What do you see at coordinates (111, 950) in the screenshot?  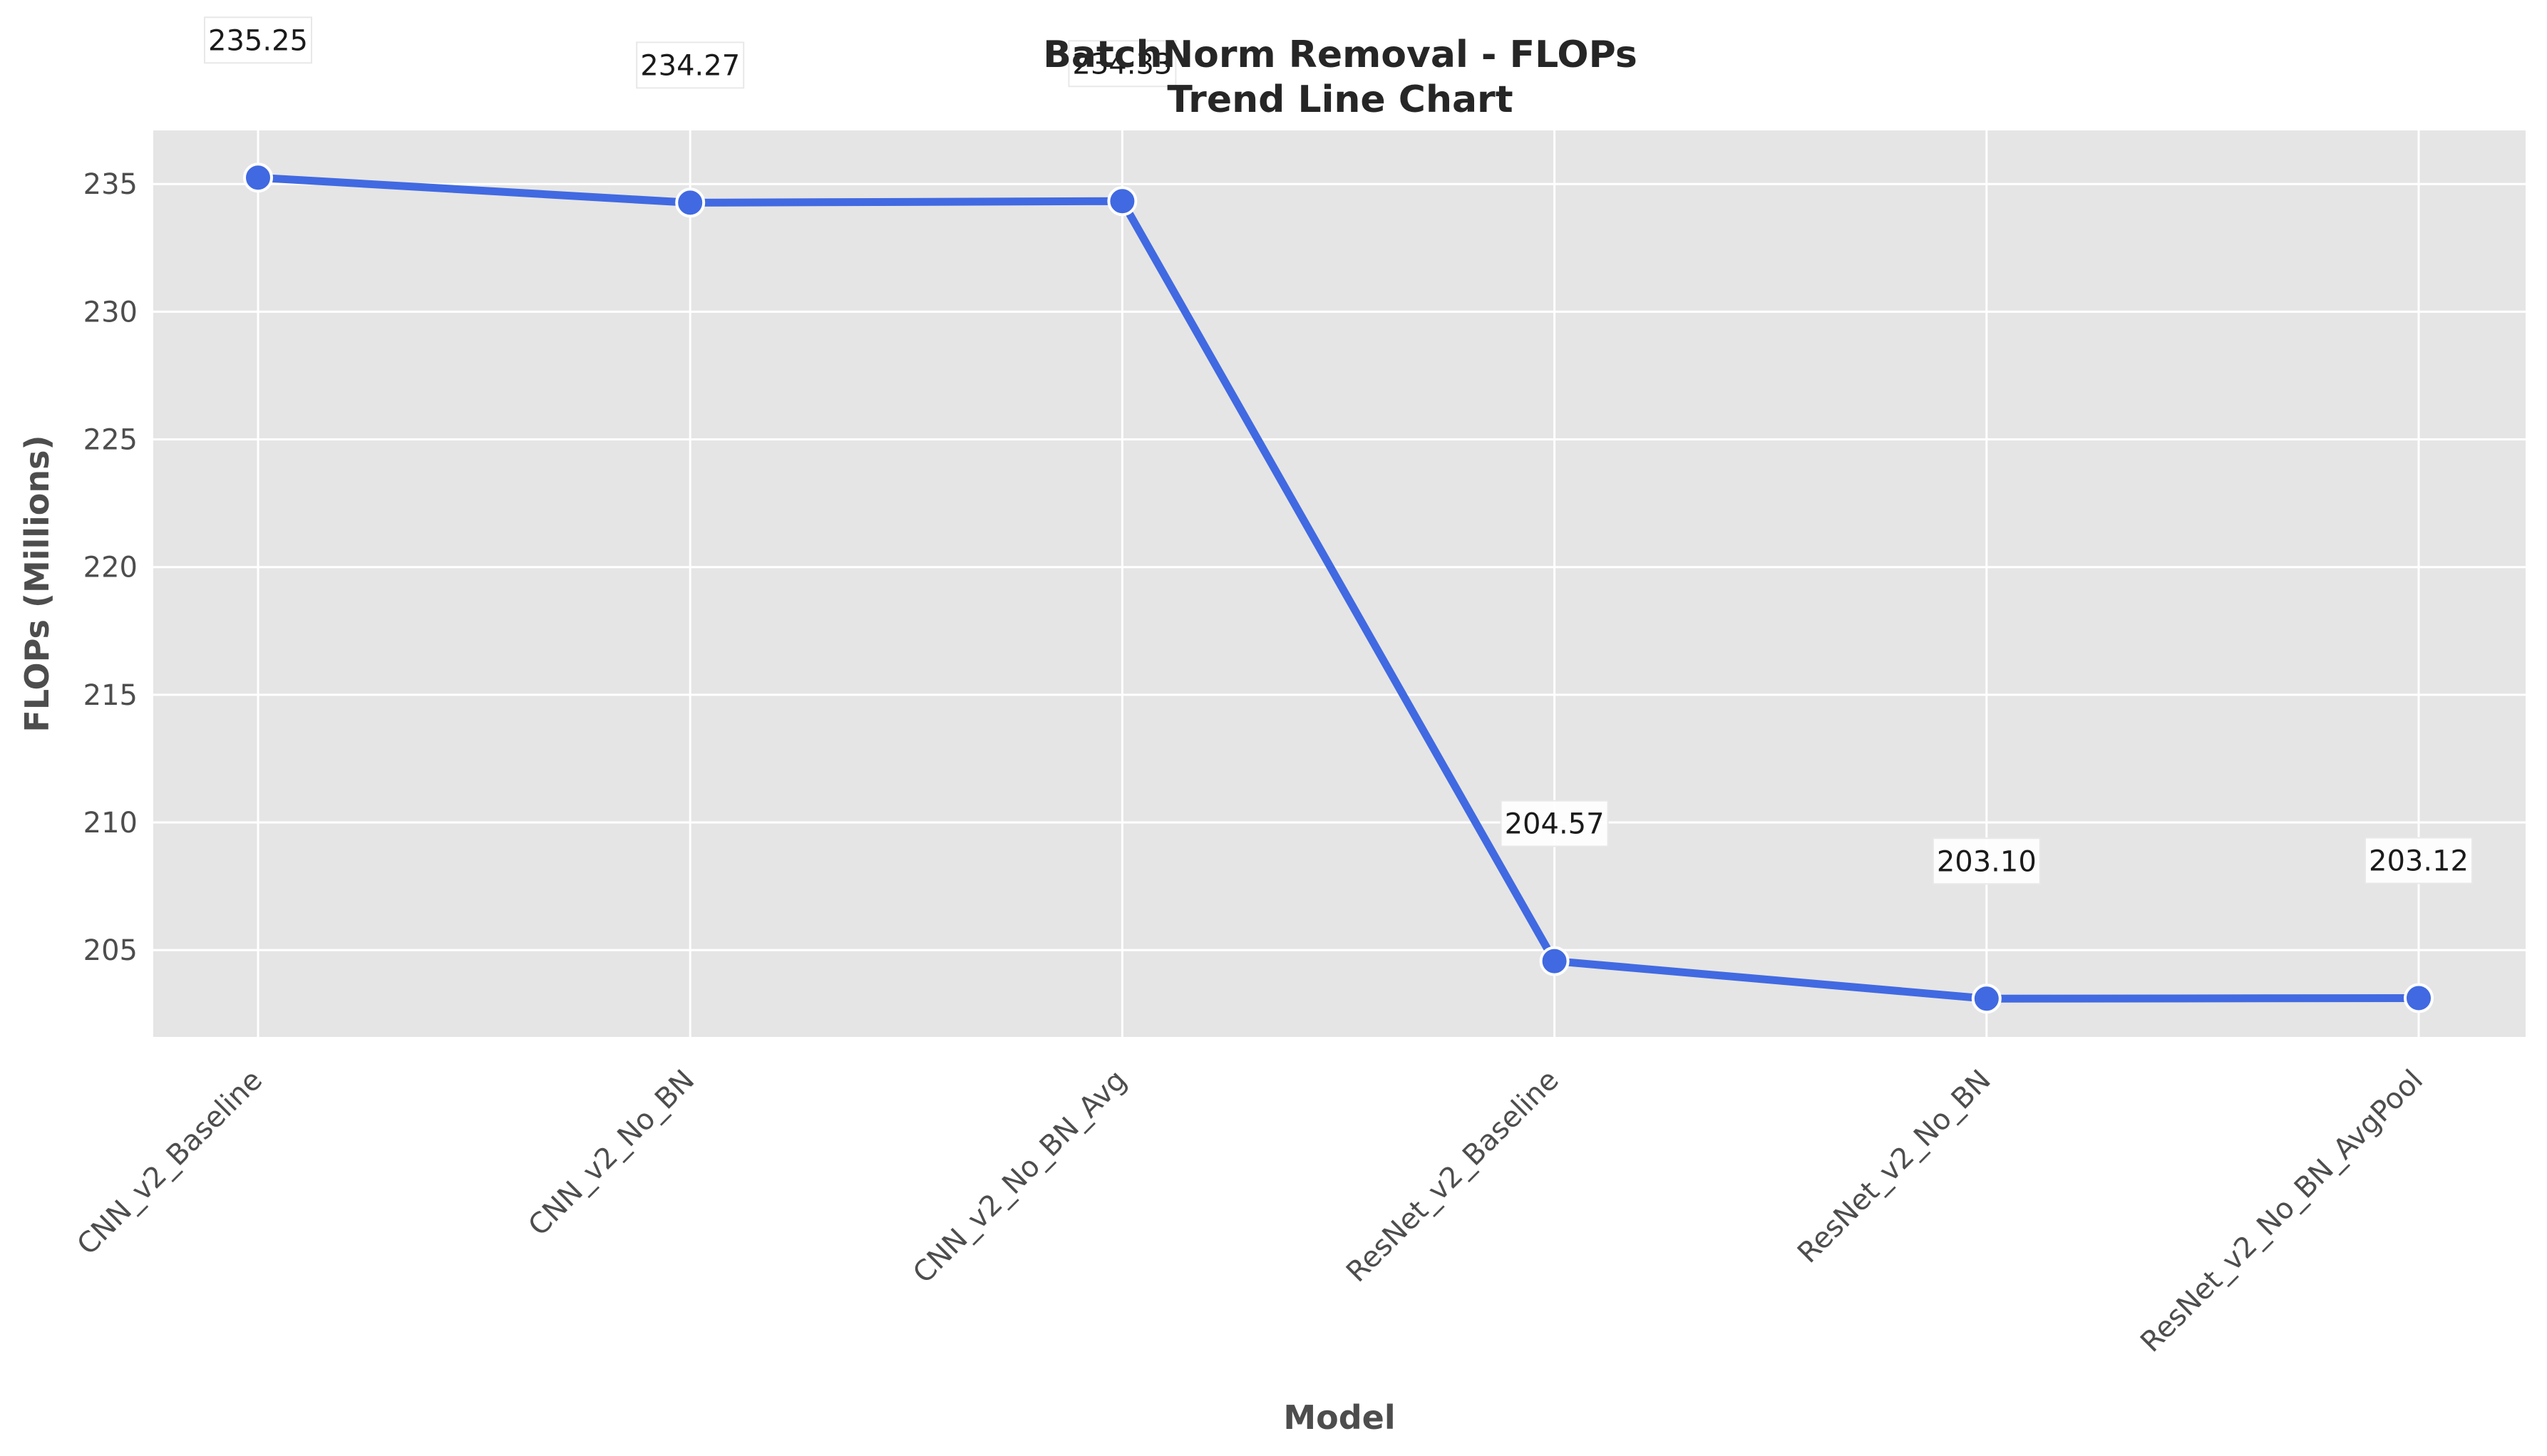 I see `y-tick-label: 205` at bounding box center [111, 950].